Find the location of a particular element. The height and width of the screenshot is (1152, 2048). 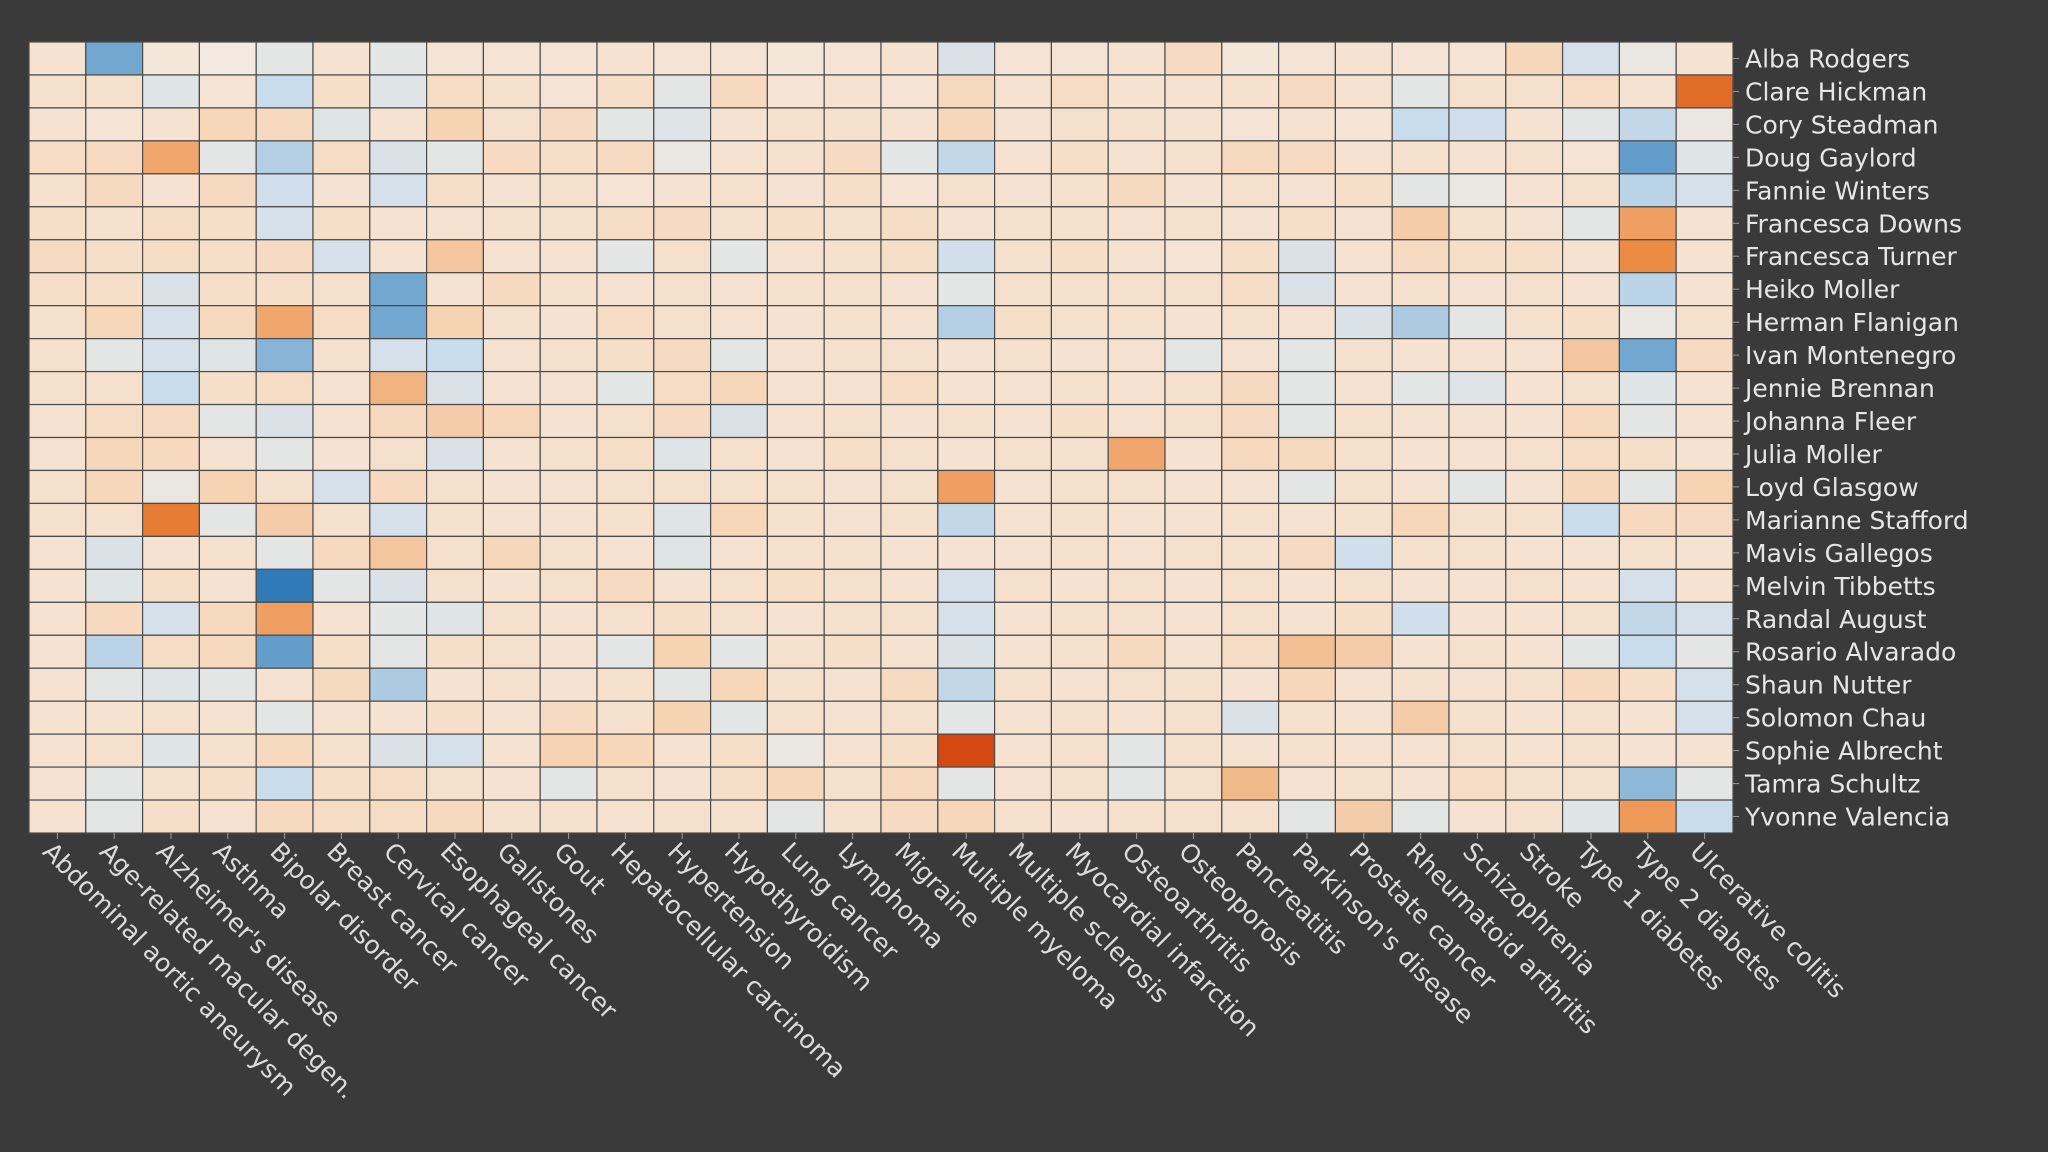

row-label: Yvonne Valencia is located at coordinates (1847, 817).